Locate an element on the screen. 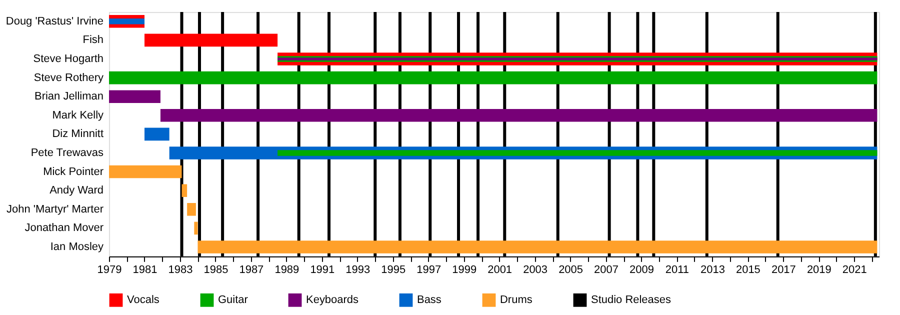 The height and width of the screenshot is (315, 900). x-tick-label: 2017 is located at coordinates (783, 270).